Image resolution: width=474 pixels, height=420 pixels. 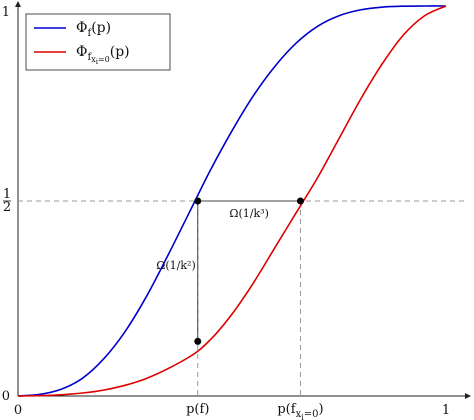 I want to click on x-marker-label-pf: p(f), so click(x=197, y=409).